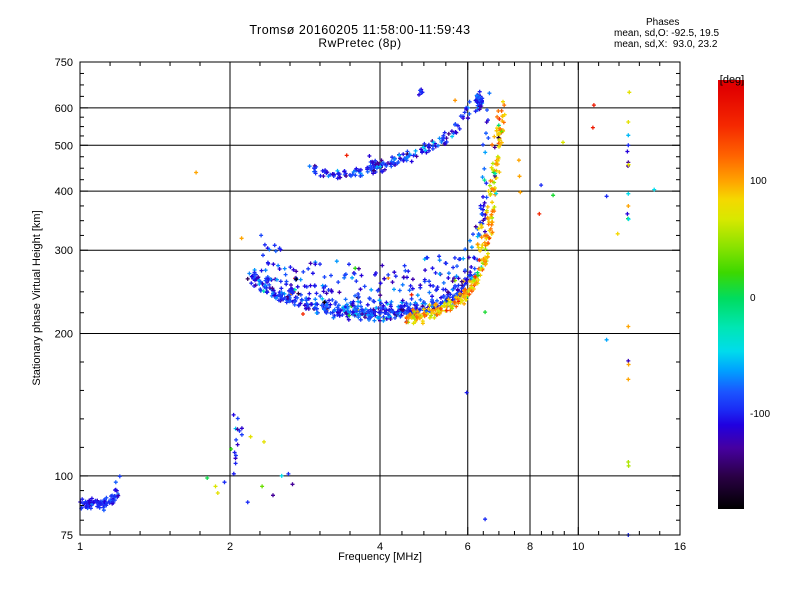 This screenshot has height=600, width=800. I want to click on y-tick-label: 75, so click(67, 536).